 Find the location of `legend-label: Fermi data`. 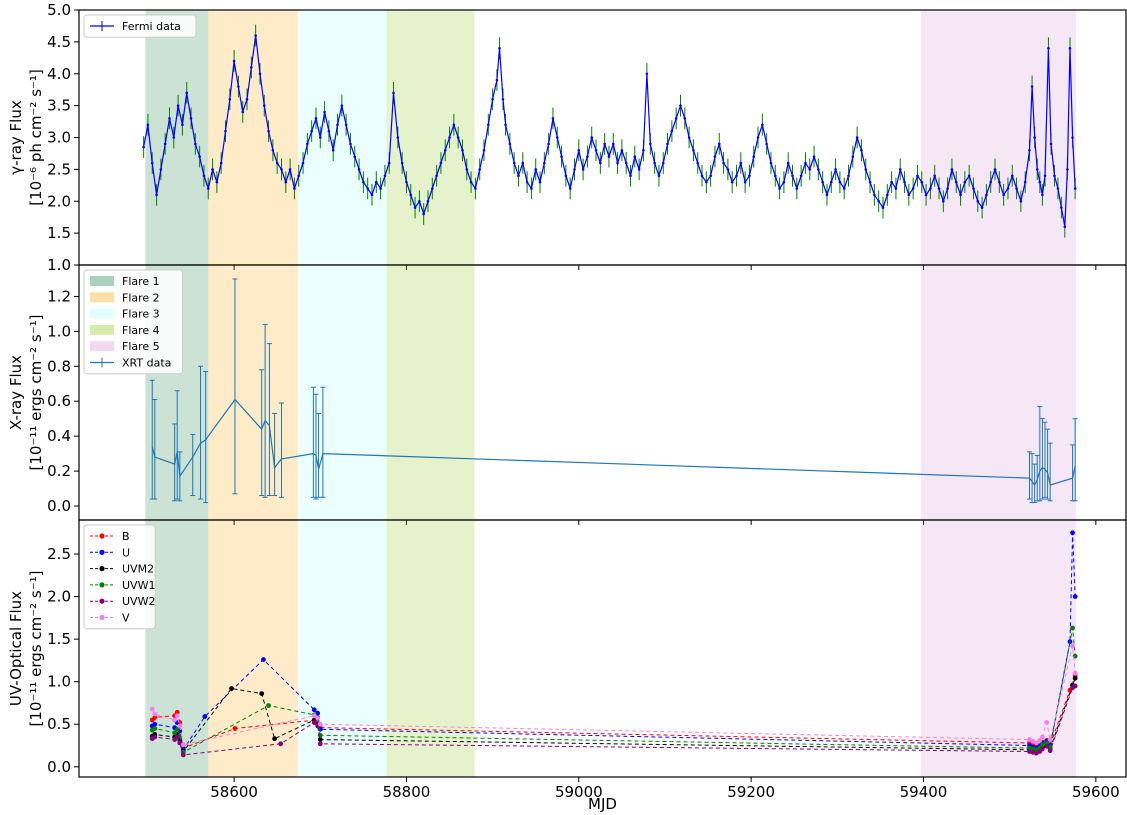

legend-label: Fermi data is located at coordinates (151, 26).